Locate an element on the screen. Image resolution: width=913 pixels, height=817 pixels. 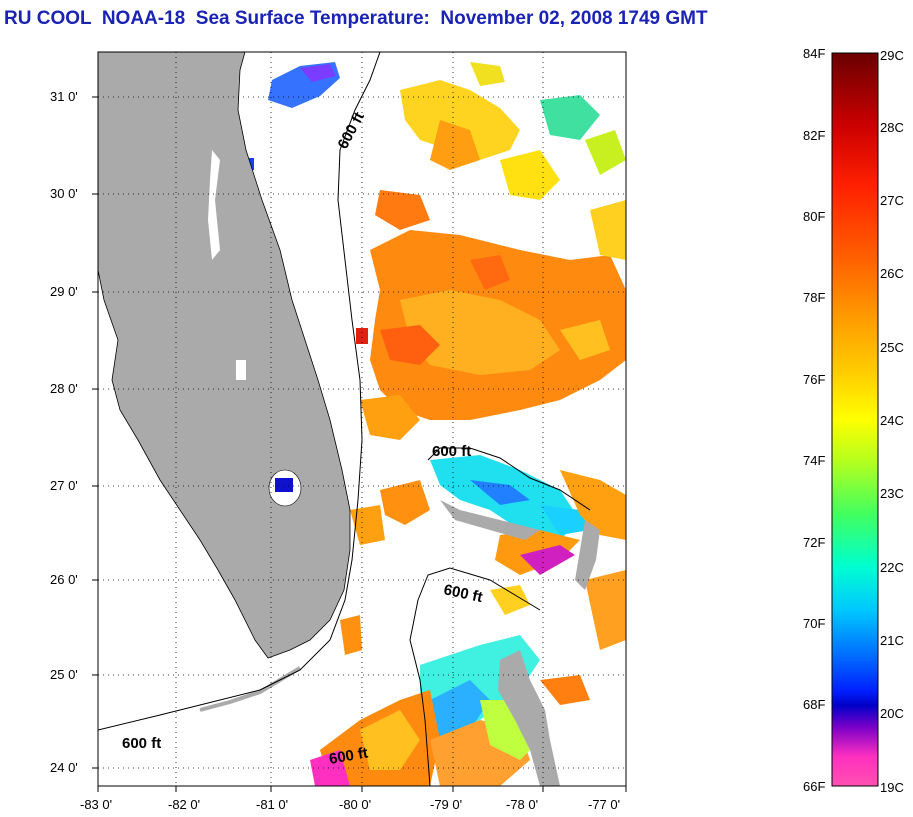
lat-tick-label: 25 0' is located at coordinates (64, 674).